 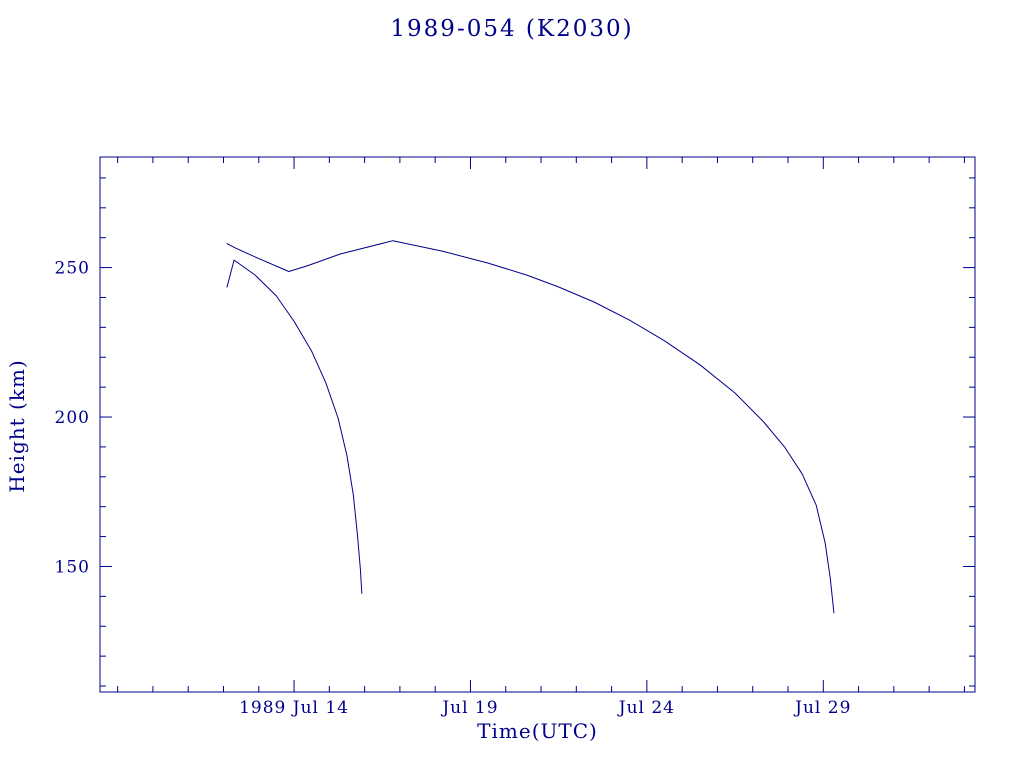 What do you see at coordinates (512, 29) in the screenshot?
I see `chart-title: 1989-054 (K2030)` at bounding box center [512, 29].